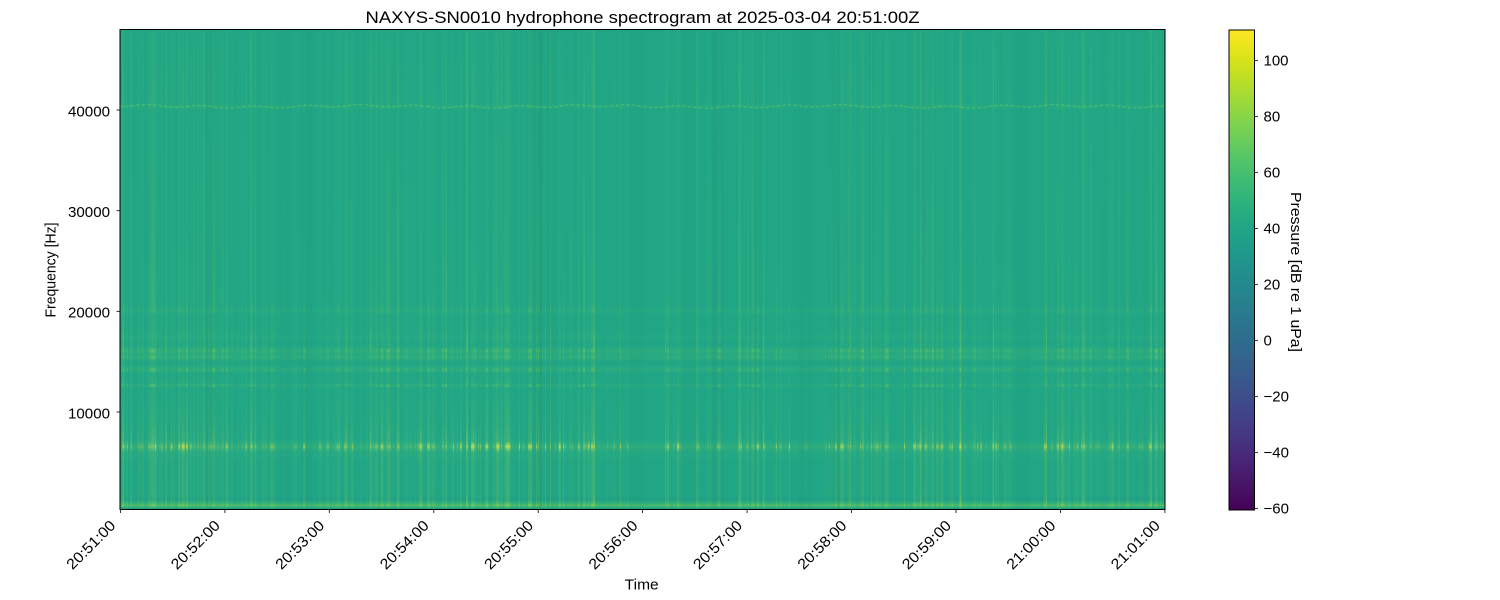 Image resolution: width=1500 pixels, height=600 pixels. Describe the element at coordinates (1276, 397) in the screenshot. I see `svg-text: −20` at that location.